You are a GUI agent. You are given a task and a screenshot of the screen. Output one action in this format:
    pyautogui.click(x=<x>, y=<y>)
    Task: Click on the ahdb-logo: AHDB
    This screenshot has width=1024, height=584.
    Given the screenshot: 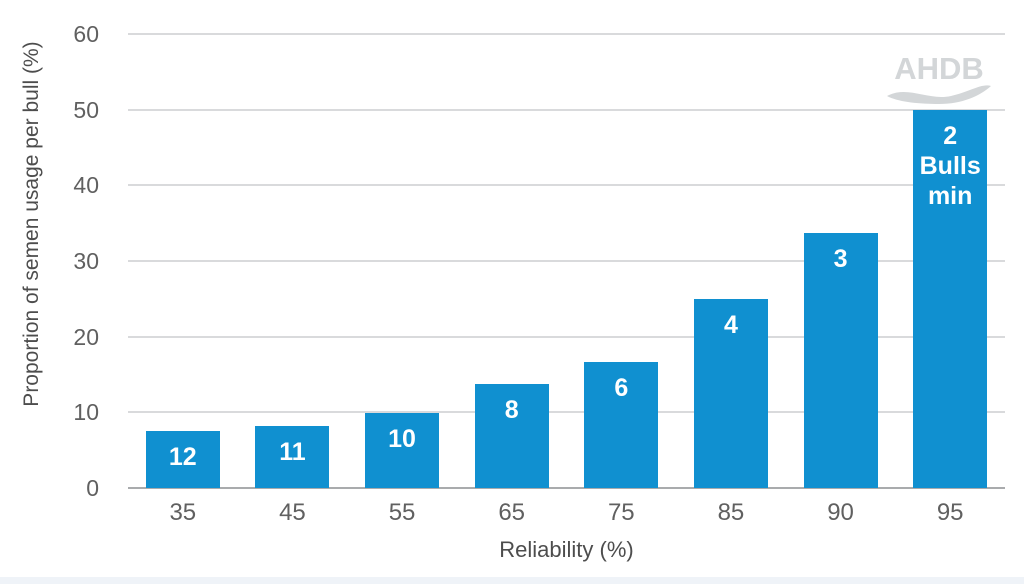 What is the action you would take?
    pyautogui.click(x=939, y=77)
    